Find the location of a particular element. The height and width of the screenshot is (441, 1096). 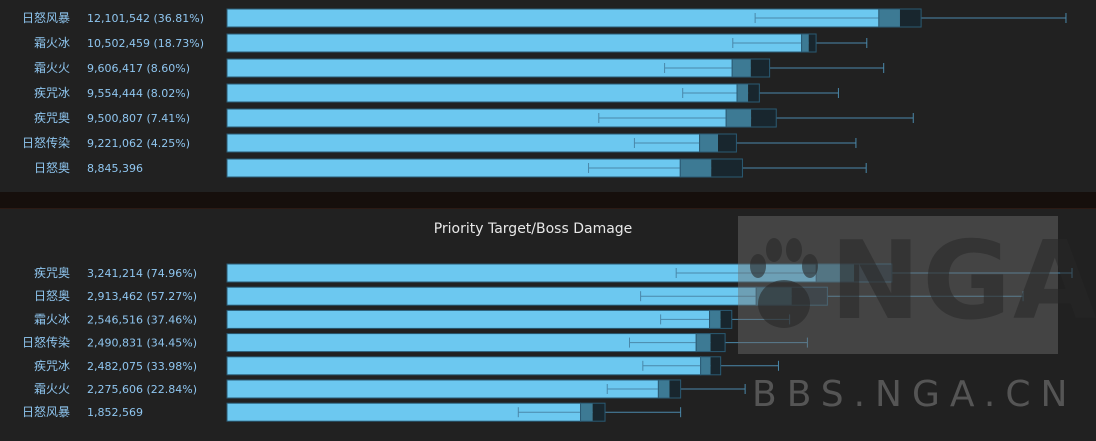

bar-row: 日怒奥 2,913,462 (57.27%) is located at coordinates (529, 296).